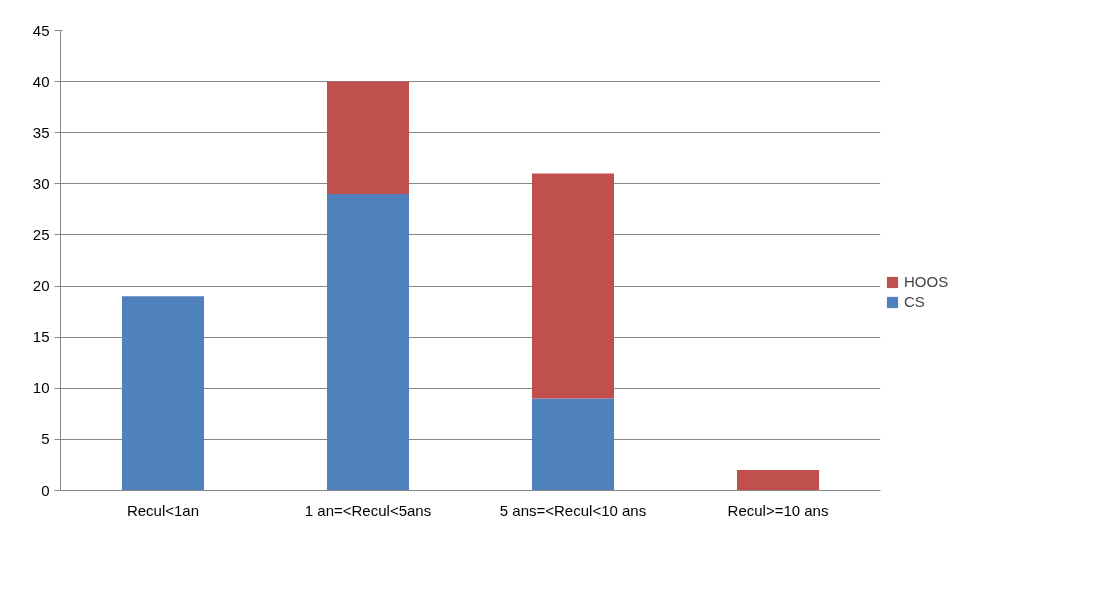 This screenshot has width=1109, height=611. Describe the element at coordinates (45, 439) in the screenshot. I see `y-tick-label: 5` at that location.